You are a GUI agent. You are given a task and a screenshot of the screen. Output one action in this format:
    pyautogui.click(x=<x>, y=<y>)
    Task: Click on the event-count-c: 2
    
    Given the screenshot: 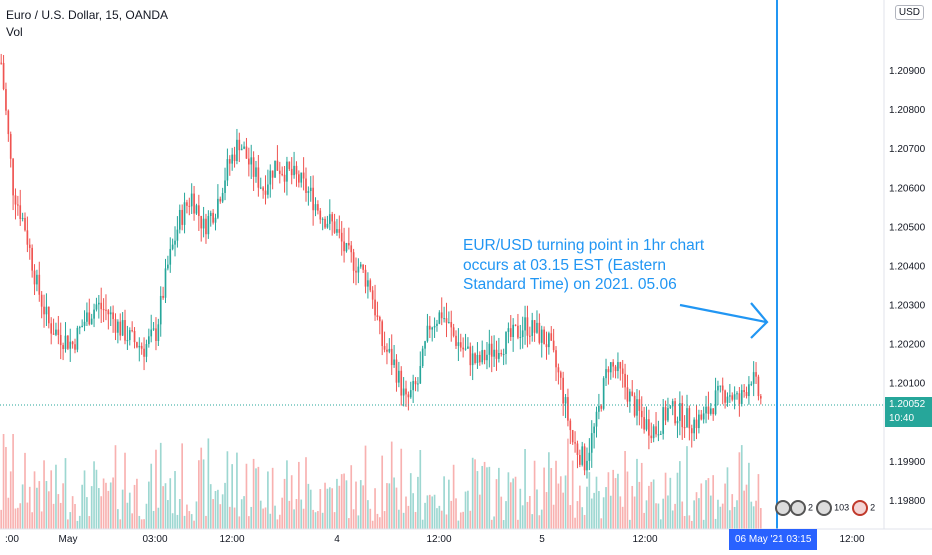 What is the action you would take?
    pyautogui.click(x=873, y=507)
    